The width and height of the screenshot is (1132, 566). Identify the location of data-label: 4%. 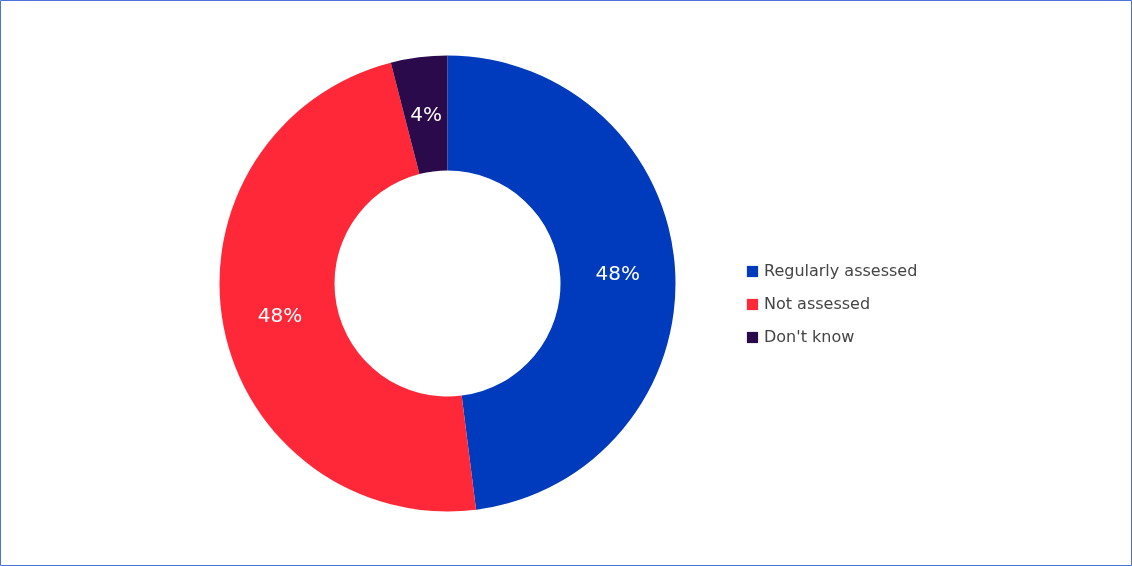
(426, 114).